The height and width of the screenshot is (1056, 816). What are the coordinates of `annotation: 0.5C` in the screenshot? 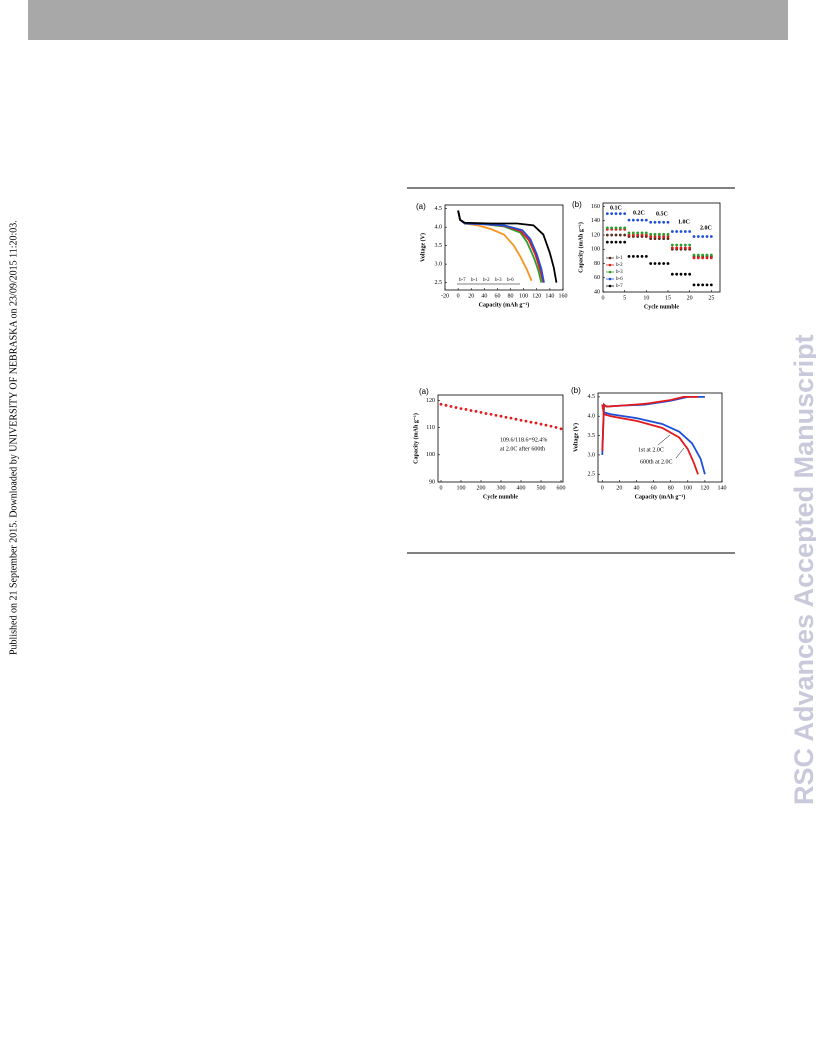 It's located at (662, 214).